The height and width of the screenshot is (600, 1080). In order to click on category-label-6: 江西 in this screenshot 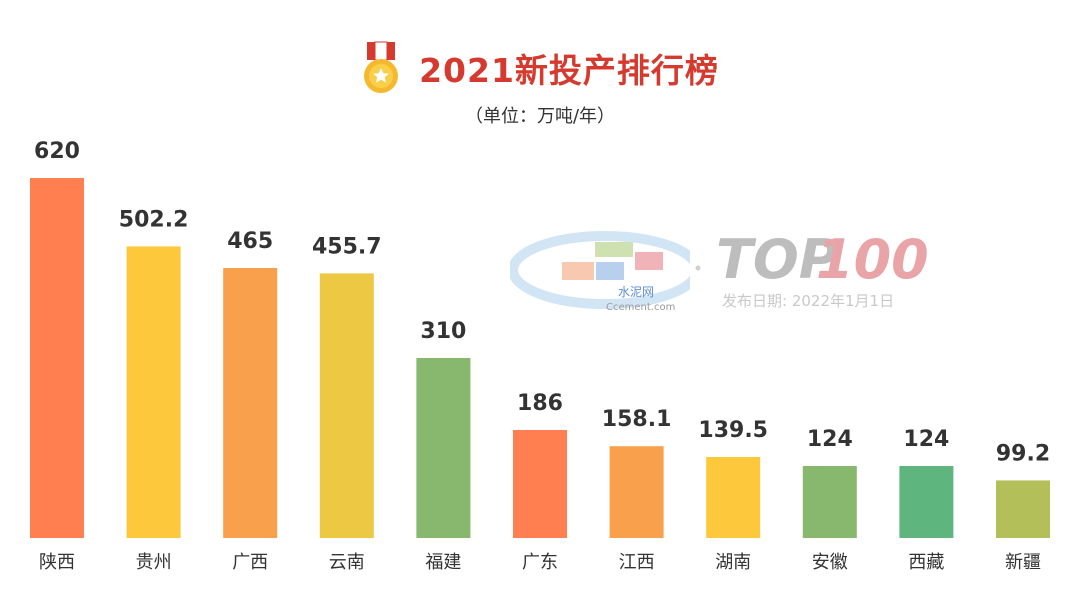, I will do `click(637, 562)`.